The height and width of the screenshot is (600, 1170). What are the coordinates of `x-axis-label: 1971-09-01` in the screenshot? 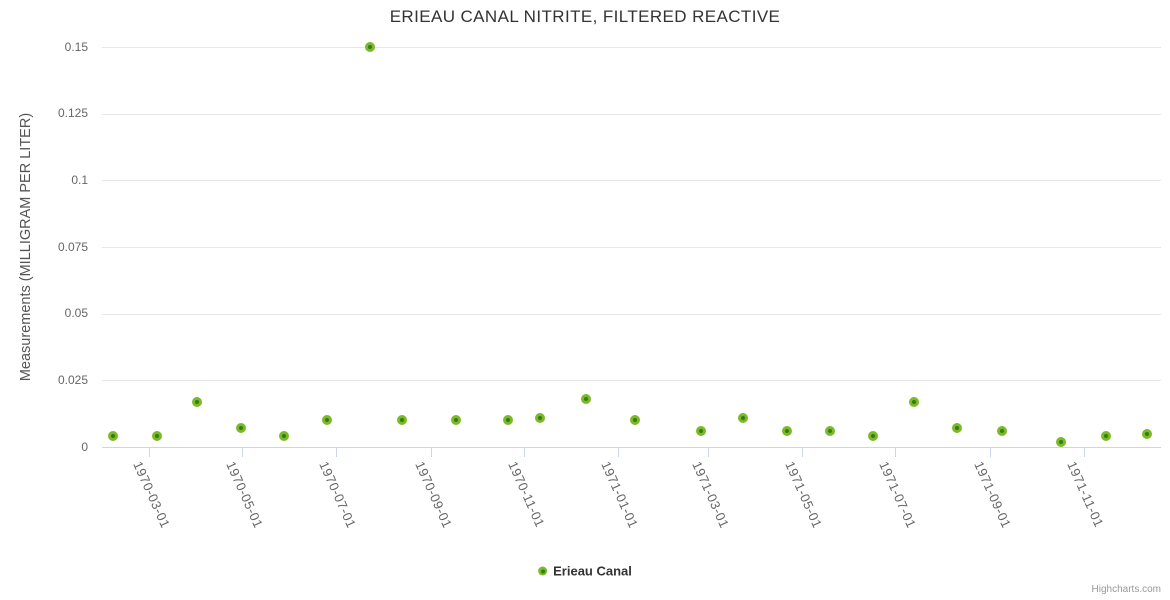 It's located at (992, 495).